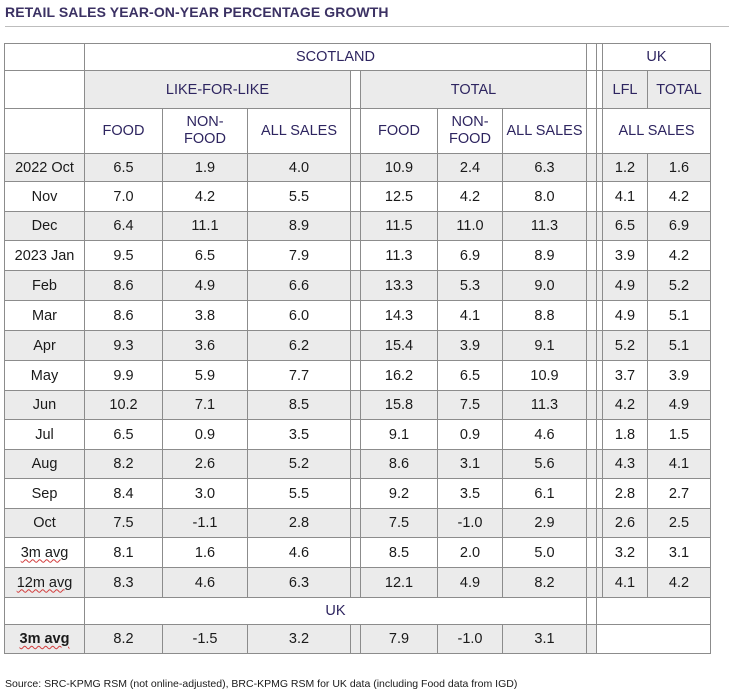 This screenshot has height=693, width=734. What do you see at coordinates (123, 582) in the screenshot?
I see `data-cell: 8.3` at bounding box center [123, 582].